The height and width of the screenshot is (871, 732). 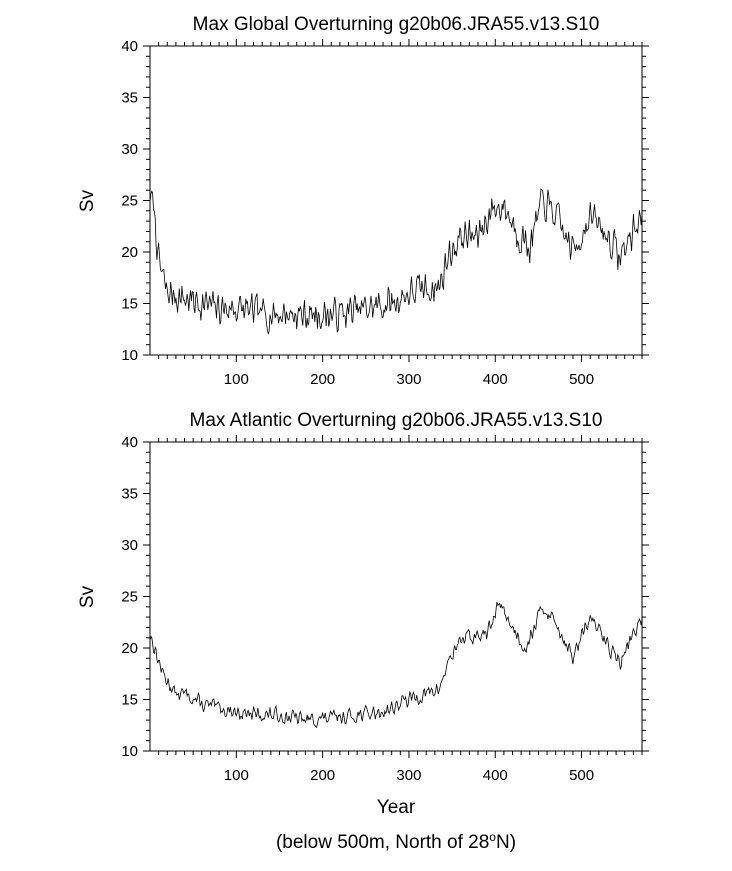 I want to click on bottom-x-tick-label: 400, so click(x=495, y=775).